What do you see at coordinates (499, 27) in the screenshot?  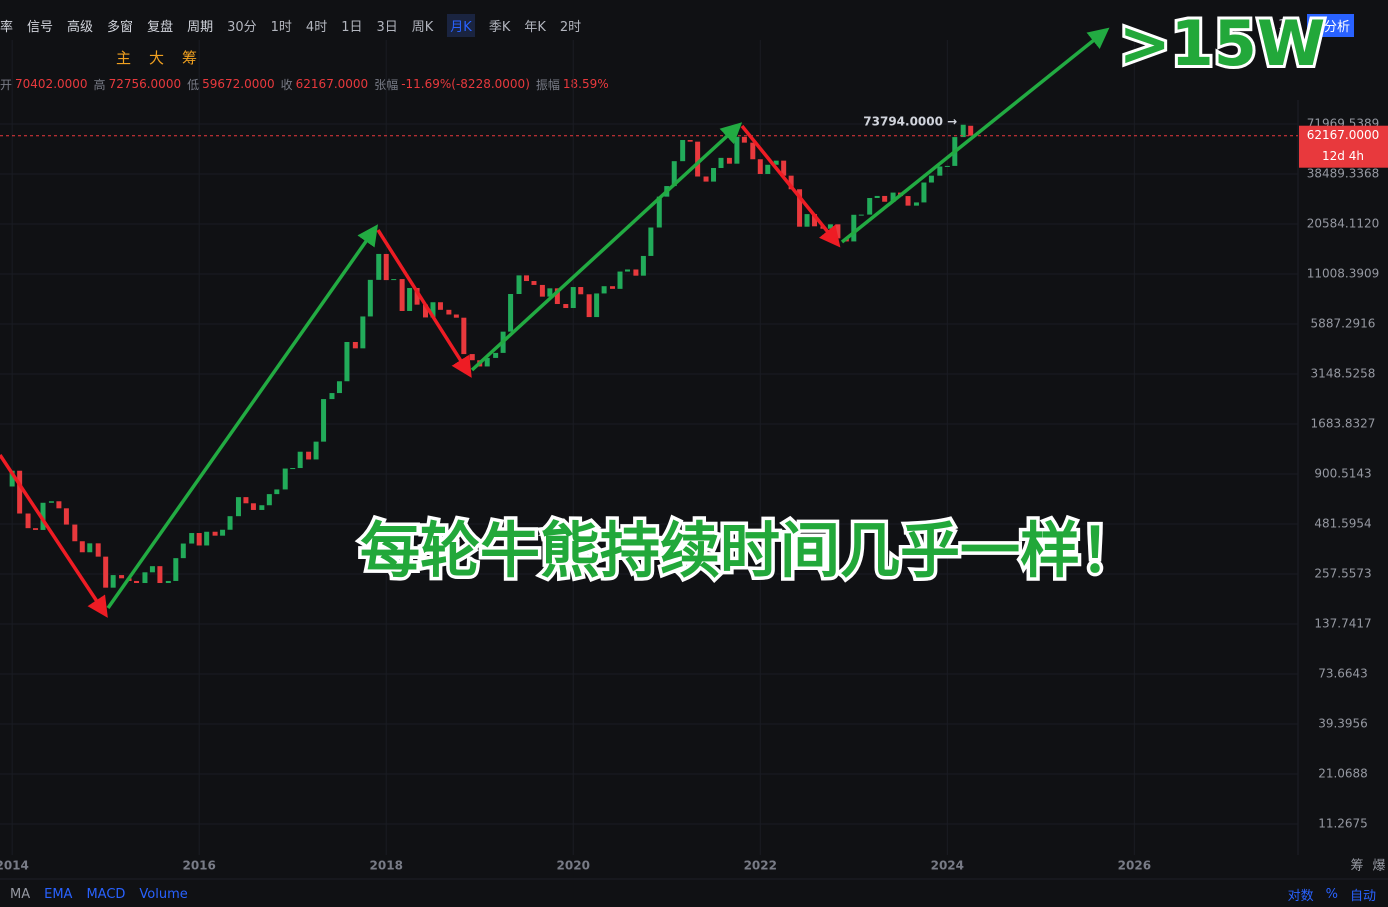 I see `period-tab: 季K` at bounding box center [499, 27].